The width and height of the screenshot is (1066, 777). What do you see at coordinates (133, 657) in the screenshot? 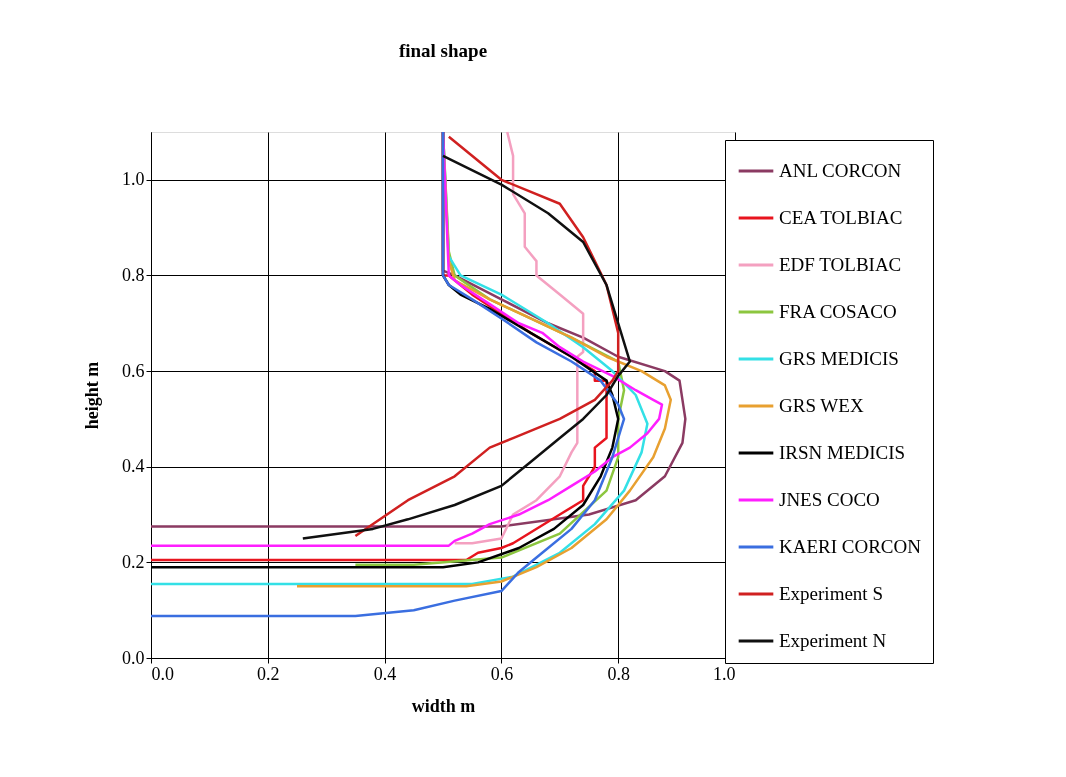
I see `y-tick-label: 0.0` at bounding box center [133, 657].